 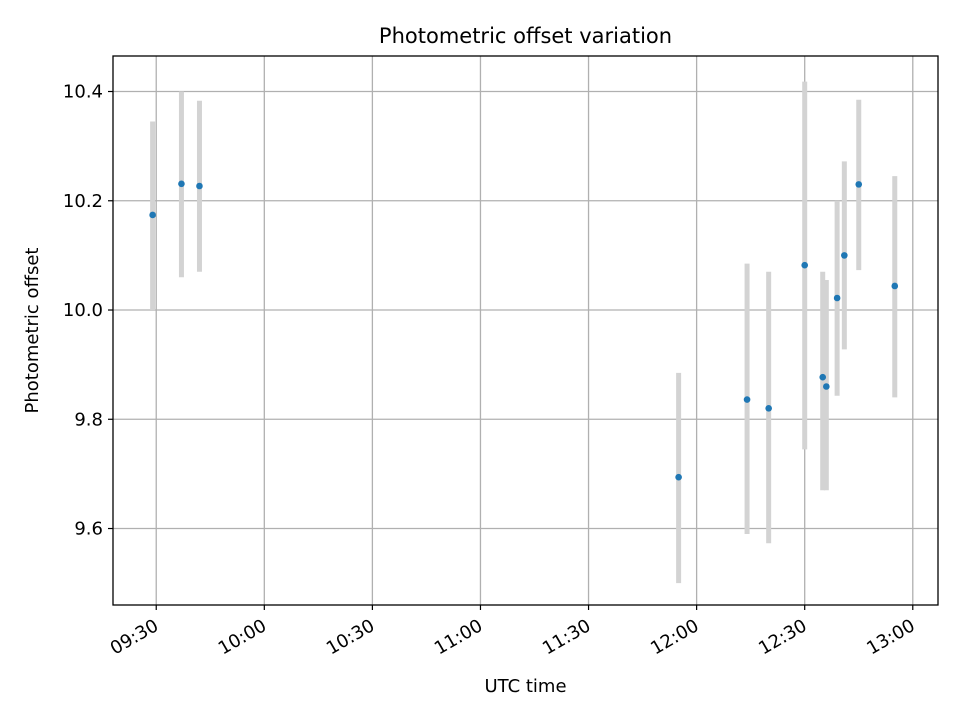 What do you see at coordinates (566, 637) in the screenshot?
I see `x-tick-label: 11:30` at bounding box center [566, 637].